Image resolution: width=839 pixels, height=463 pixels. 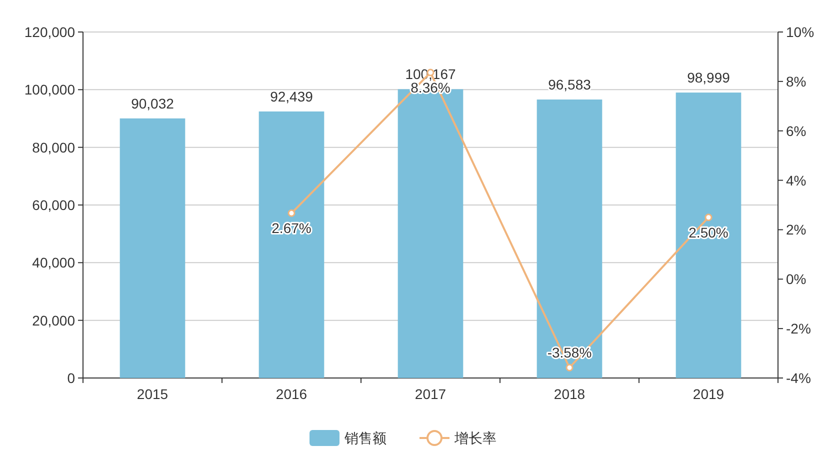 I want to click on x-tick-label: 2018, so click(x=570, y=394).